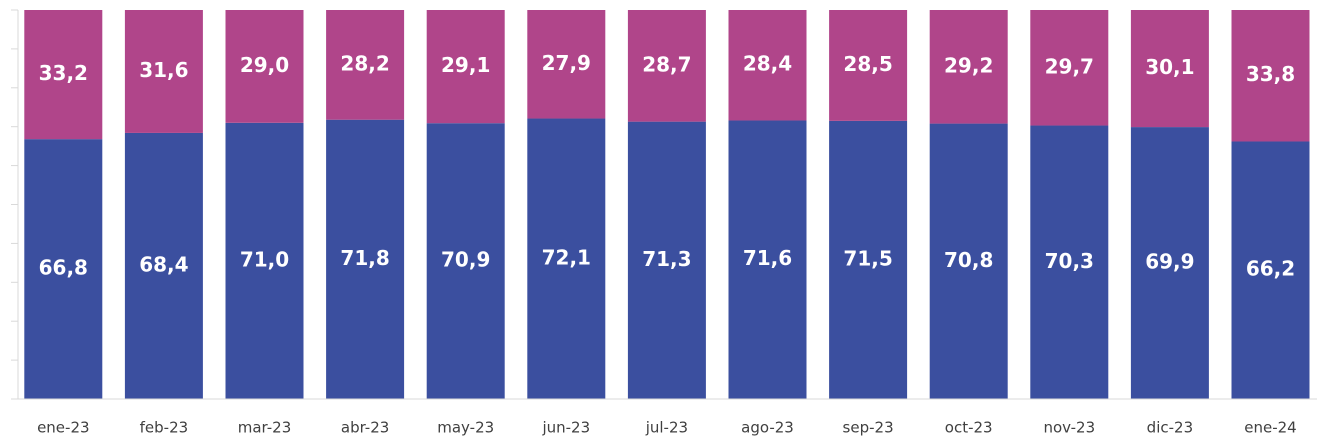  Describe the element at coordinates (1170, 428) in the screenshot. I see `x-tick-label: dic-23` at that location.